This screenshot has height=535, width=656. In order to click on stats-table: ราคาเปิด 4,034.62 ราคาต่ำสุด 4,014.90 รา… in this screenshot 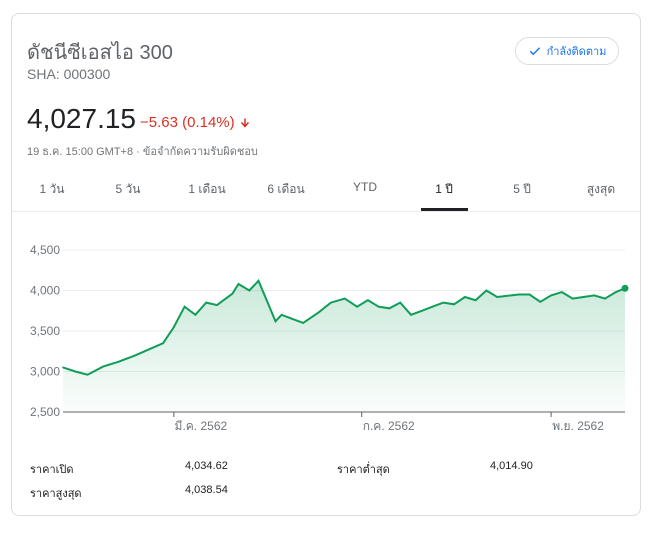, I will do `click(326, 479)`.